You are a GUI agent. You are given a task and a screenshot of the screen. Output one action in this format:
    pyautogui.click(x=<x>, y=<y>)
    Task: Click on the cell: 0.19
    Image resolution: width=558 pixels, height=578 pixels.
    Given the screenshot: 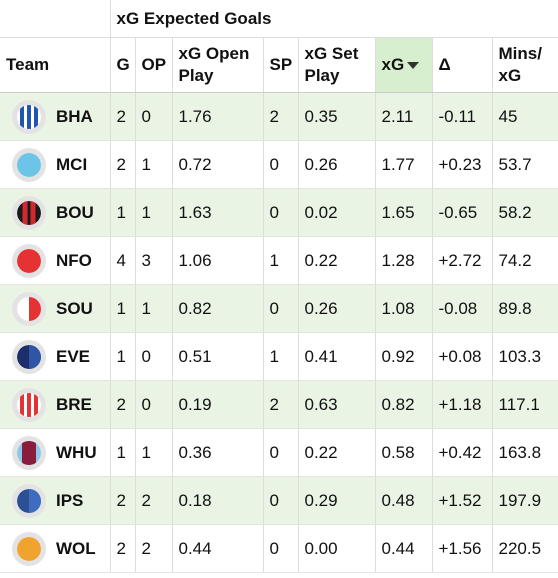 What is the action you would take?
    pyautogui.click(x=217, y=404)
    